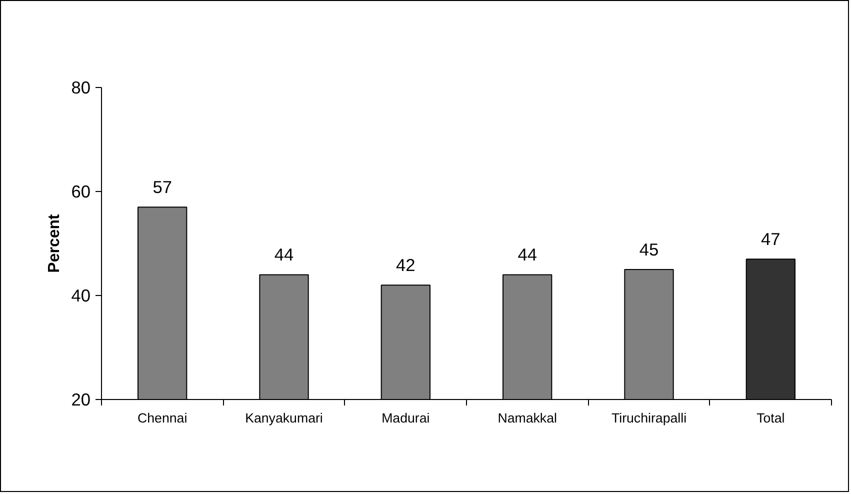 The height and width of the screenshot is (494, 851). Describe the element at coordinates (649, 250) in the screenshot. I see `data-label: 45` at that location.